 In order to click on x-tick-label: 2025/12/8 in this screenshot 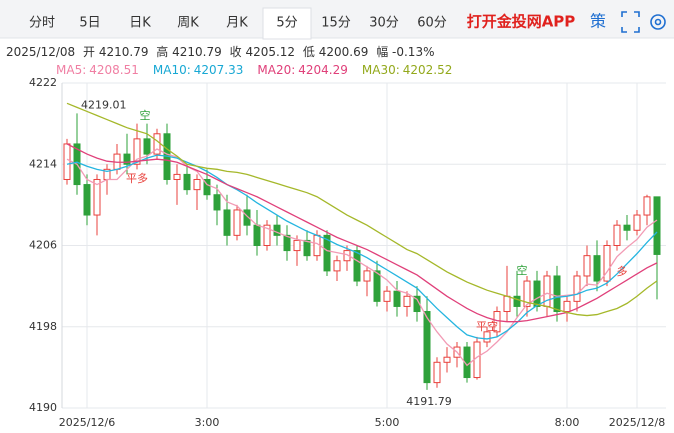, I will do `click(637, 422)`.